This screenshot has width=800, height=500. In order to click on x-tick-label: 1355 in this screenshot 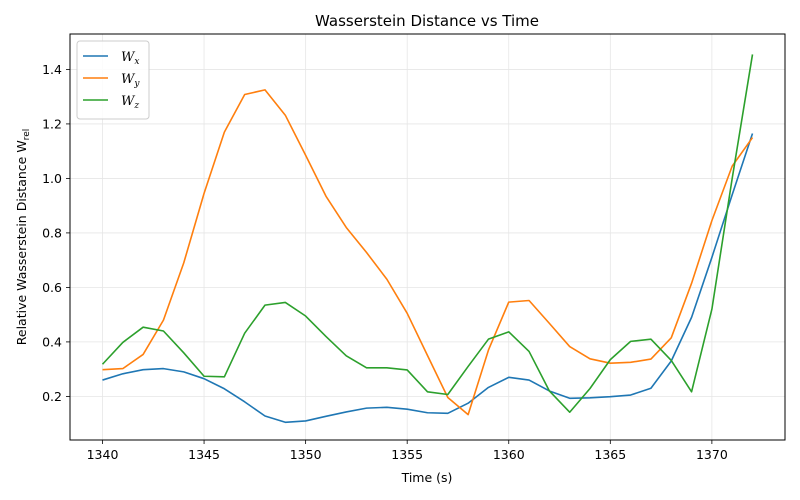, I will do `click(407, 454)`.